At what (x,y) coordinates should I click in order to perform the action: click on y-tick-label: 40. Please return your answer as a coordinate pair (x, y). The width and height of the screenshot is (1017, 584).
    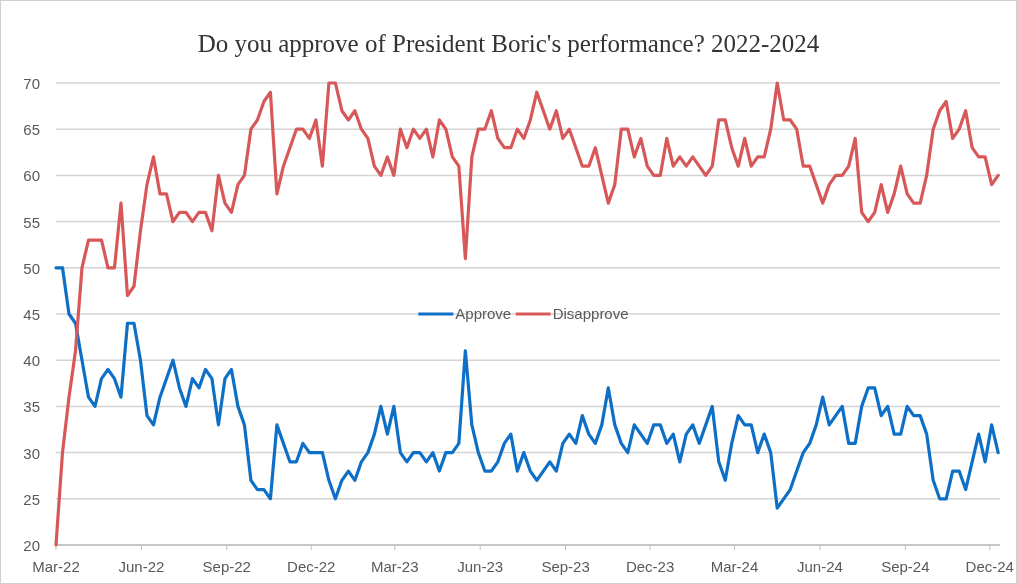
    Looking at the image, I should click on (31, 361).